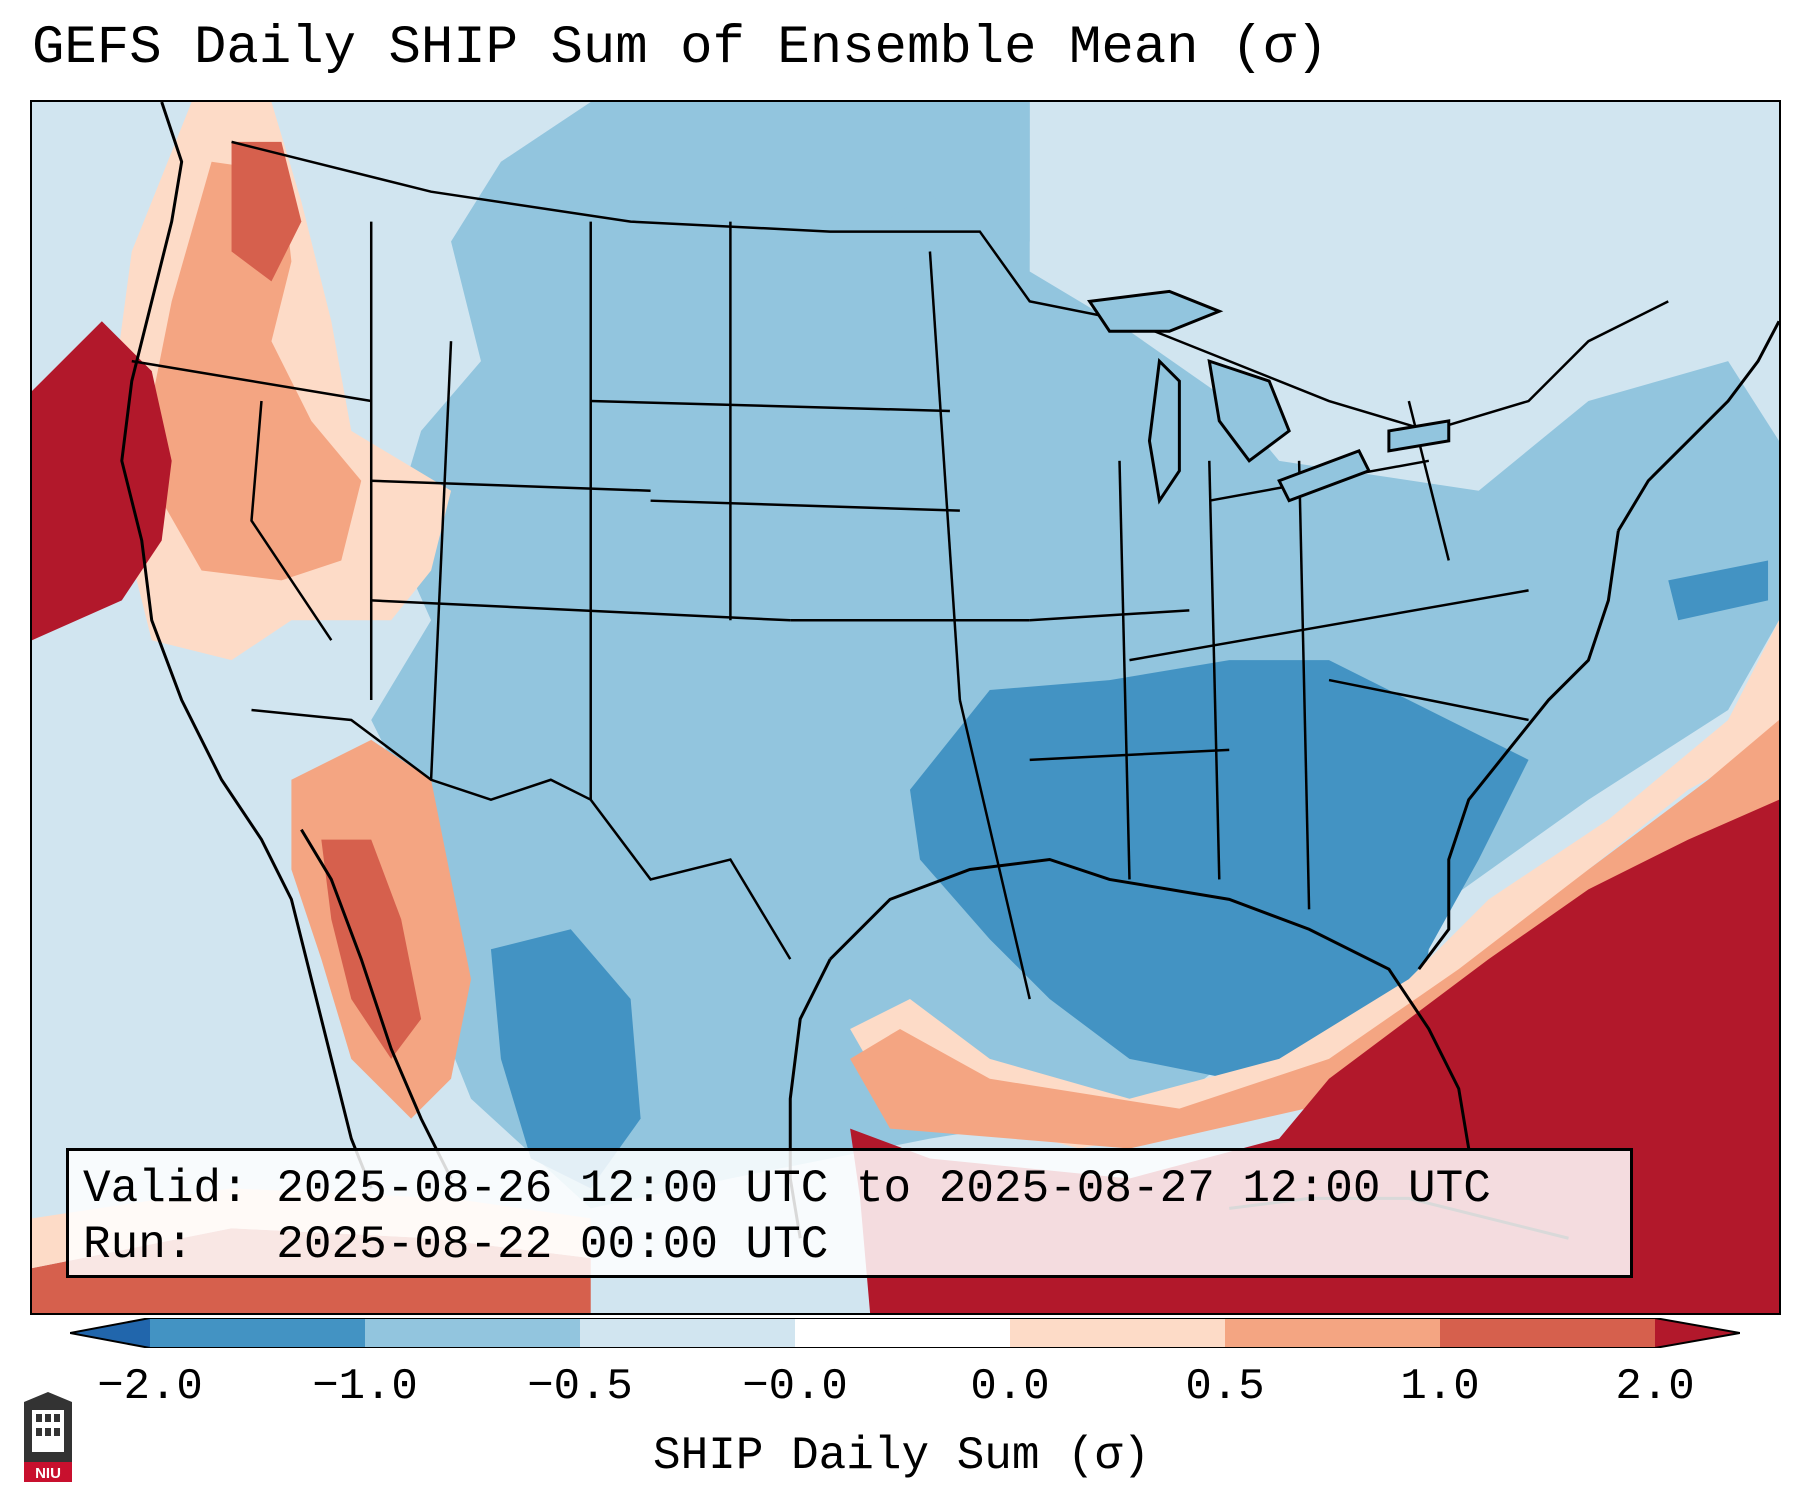  Describe the element at coordinates (1249, 410) in the screenshot. I see `lake-huron` at that location.